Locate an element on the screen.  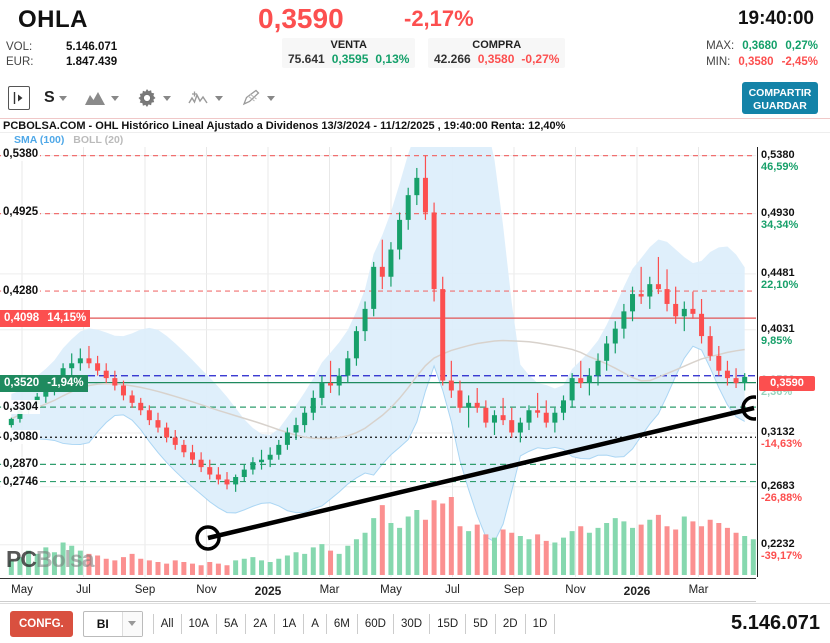
max-value: 0,3680 is located at coordinates (760, 46).